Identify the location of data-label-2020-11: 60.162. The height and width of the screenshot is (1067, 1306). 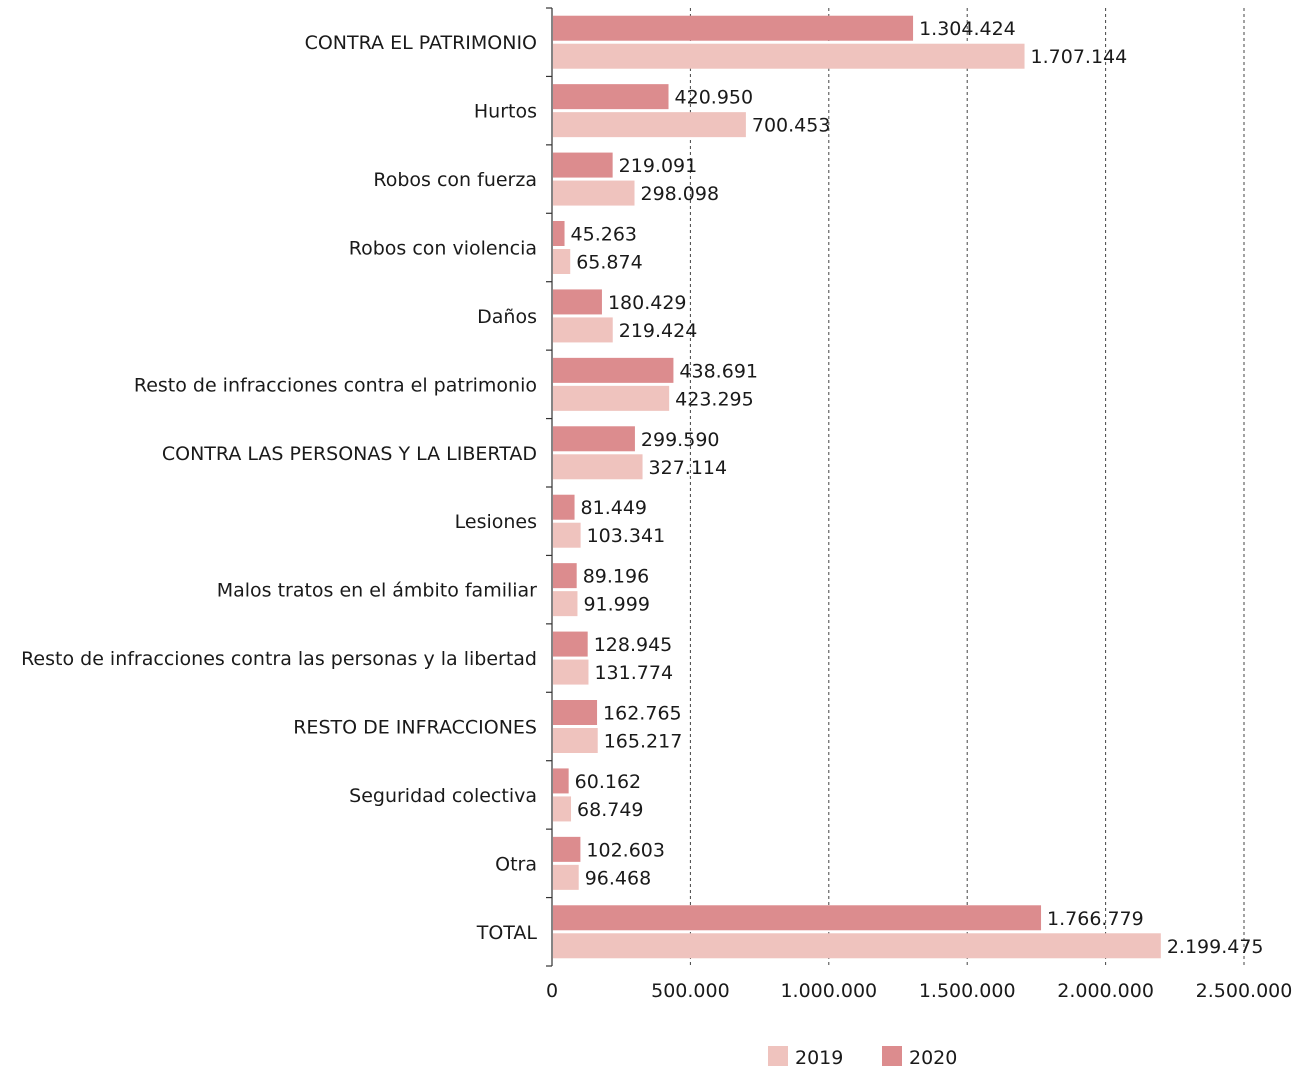
(608, 782).